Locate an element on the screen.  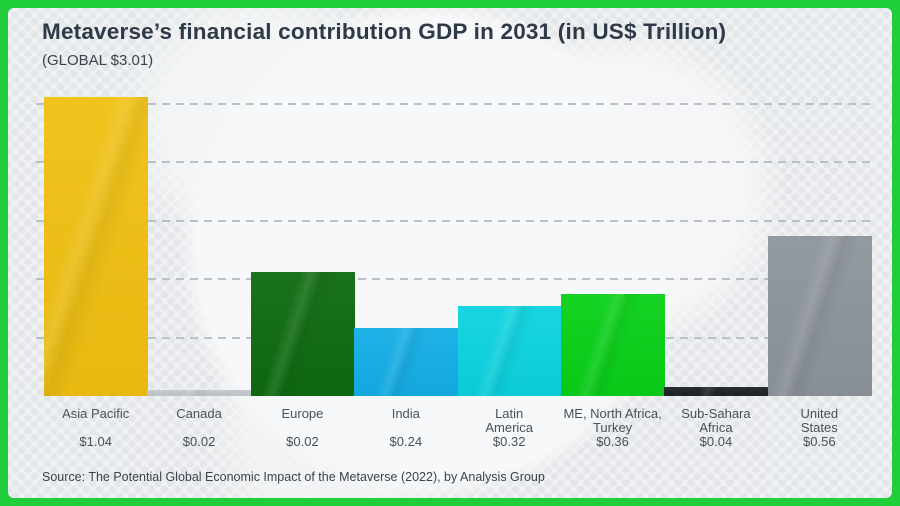
bar-india is located at coordinates (406, 362).